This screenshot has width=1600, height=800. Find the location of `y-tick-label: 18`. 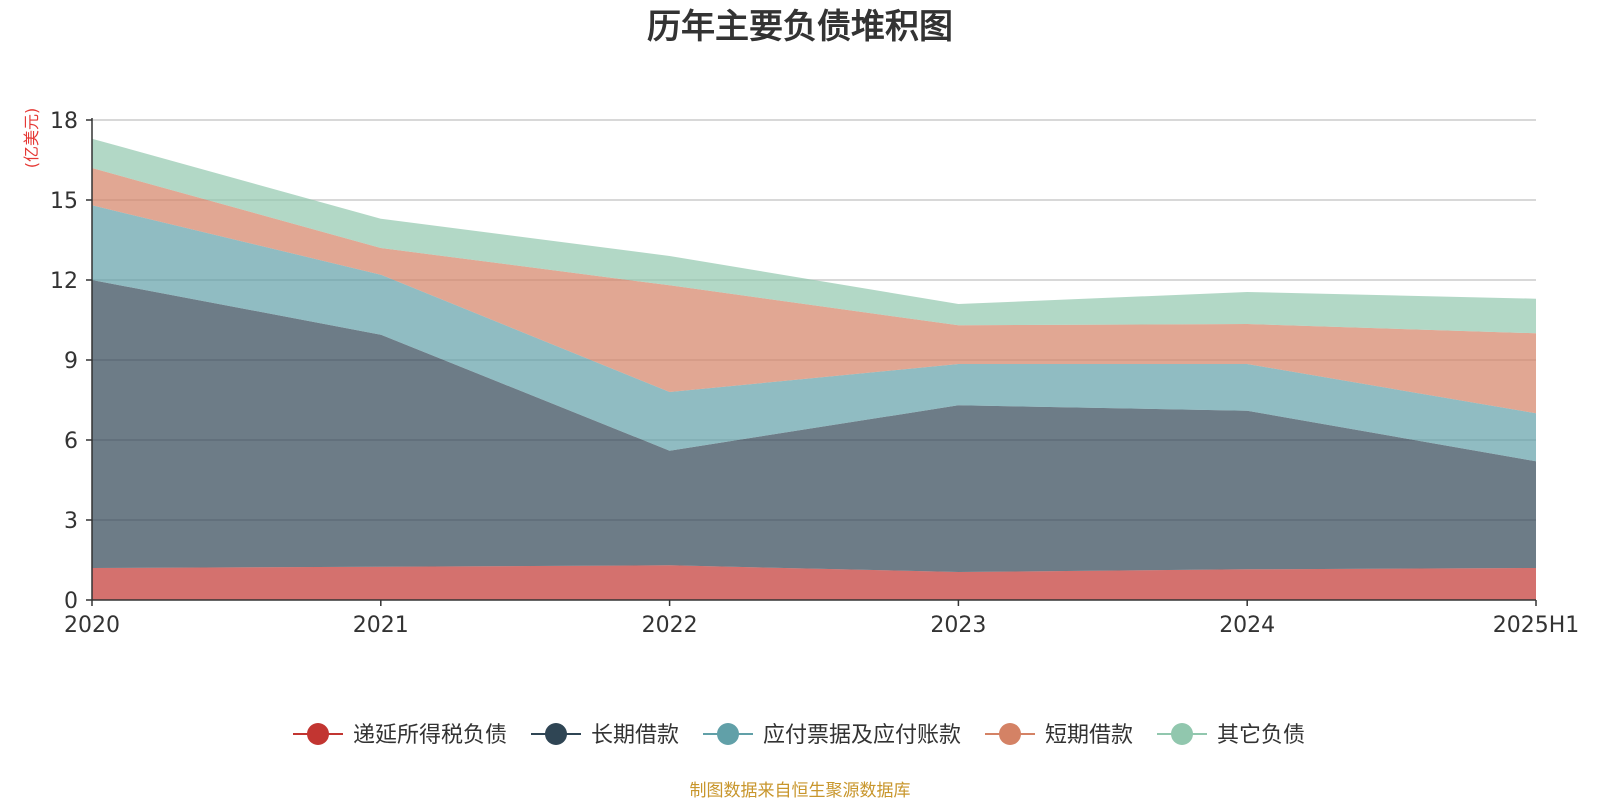

y-tick-label: 18 is located at coordinates (64, 121).